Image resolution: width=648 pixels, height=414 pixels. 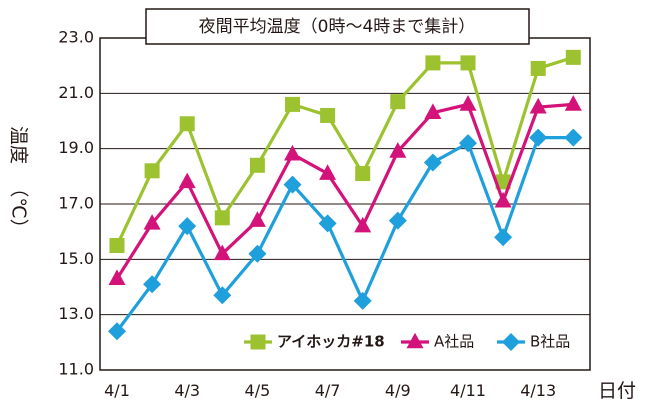 I want to click on chart-title: 夜間平均温度（0時～4時まで集計）, so click(x=337, y=27).